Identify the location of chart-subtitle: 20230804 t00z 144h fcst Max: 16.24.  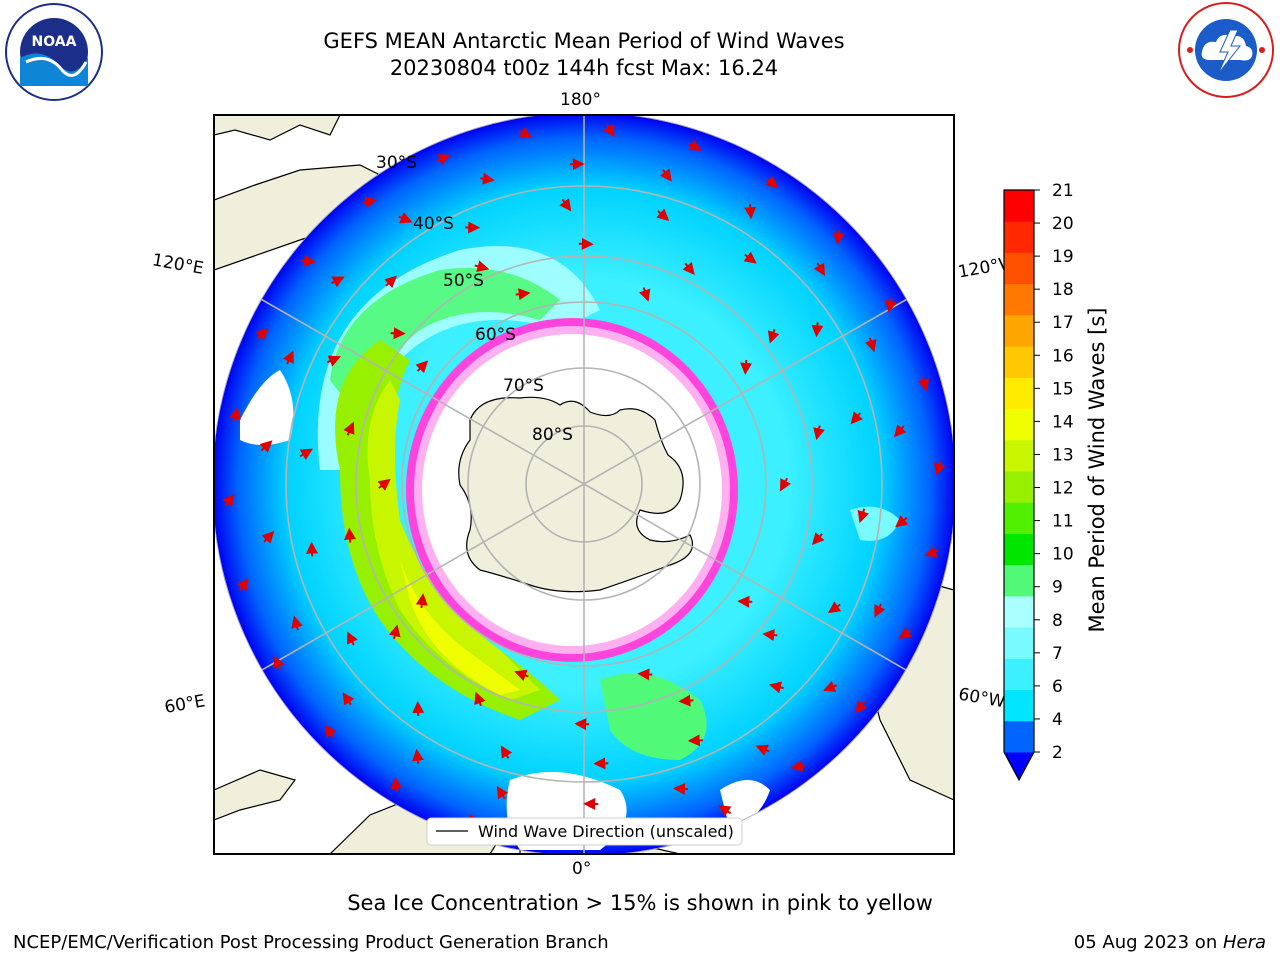
(584, 68).